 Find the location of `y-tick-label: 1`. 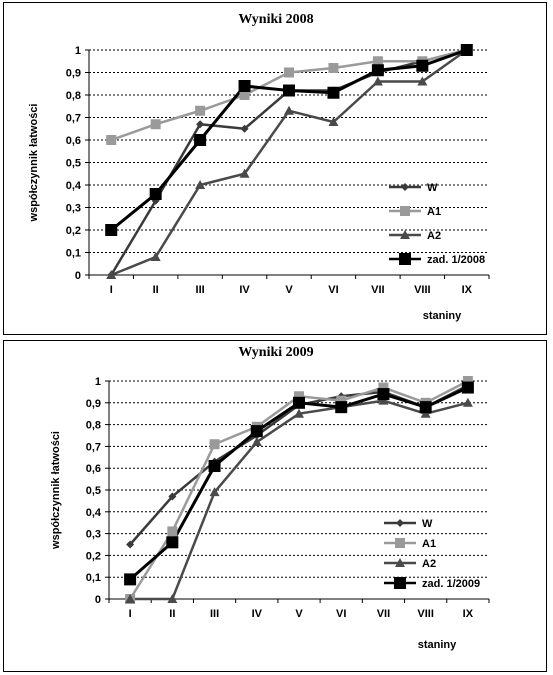

y-tick-label: 1 is located at coordinates (98, 382).